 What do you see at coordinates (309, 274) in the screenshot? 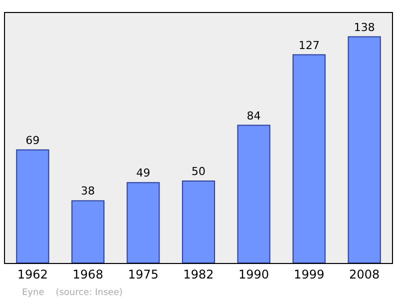
I see `x-tick-label: 1999` at bounding box center [309, 274].